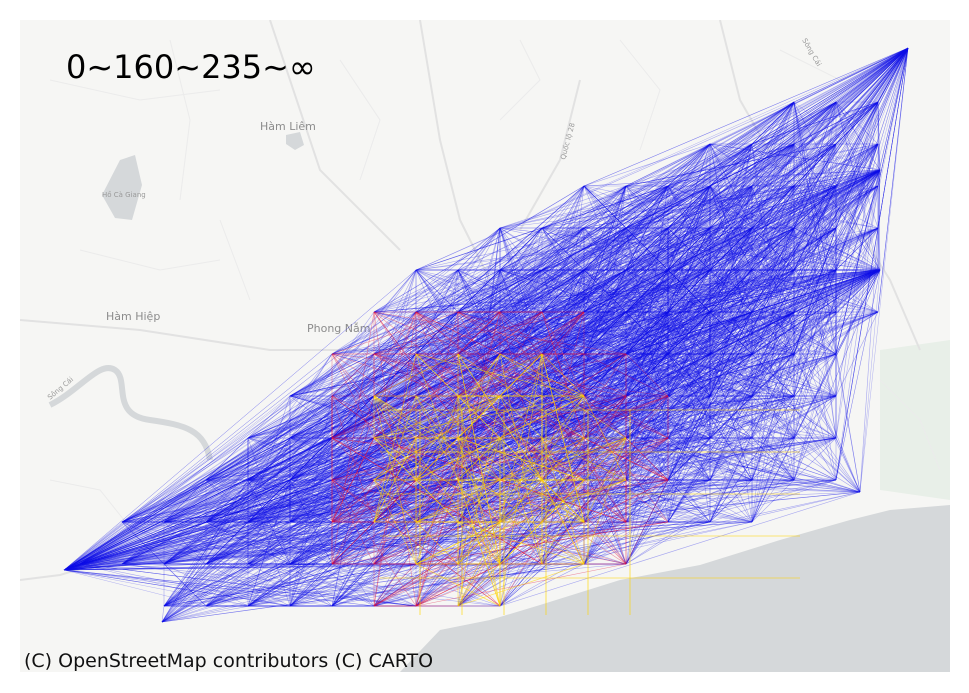 This screenshot has width=969, height=693. Describe the element at coordinates (122, 187) in the screenshot. I see `lake-ho-ca-giang` at that location.